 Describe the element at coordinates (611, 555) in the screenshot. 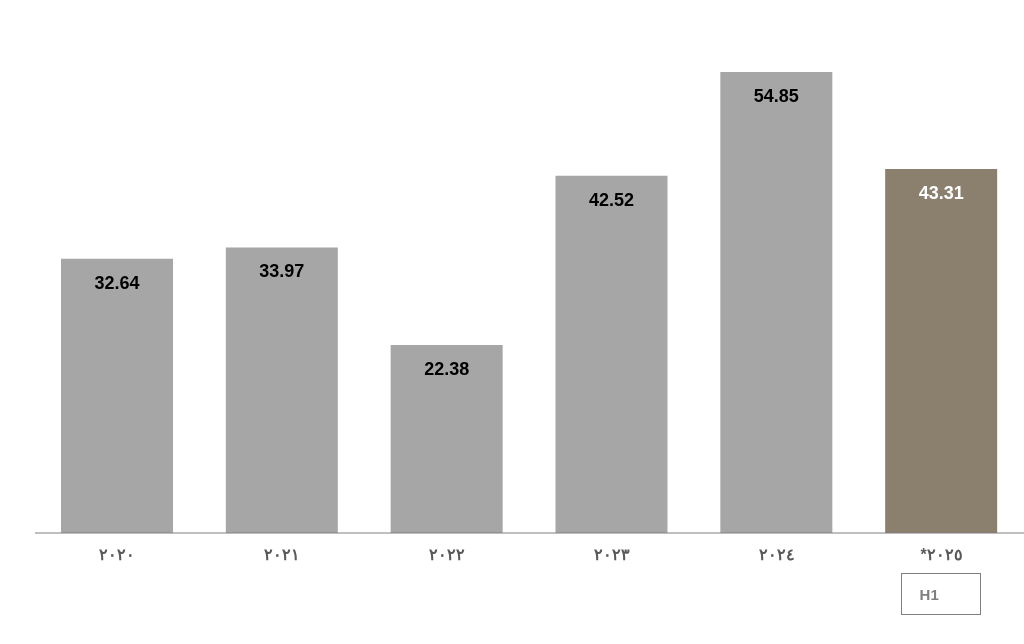

I see `x-tick-label: ٢٠٢٣` at that location.